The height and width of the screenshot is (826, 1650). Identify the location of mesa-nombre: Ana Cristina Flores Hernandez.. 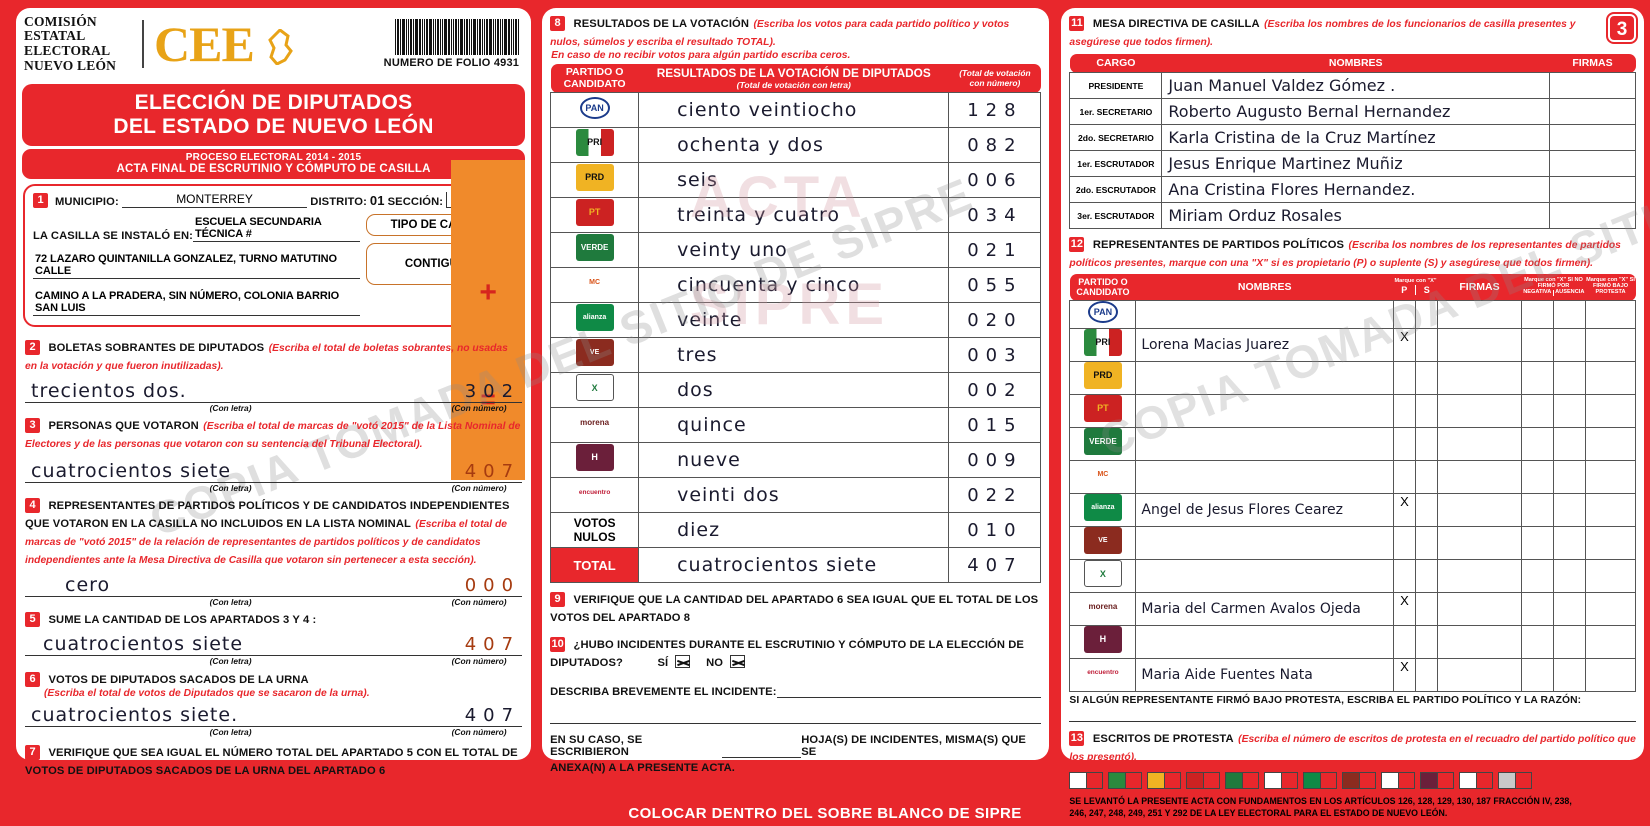
(1355, 189).